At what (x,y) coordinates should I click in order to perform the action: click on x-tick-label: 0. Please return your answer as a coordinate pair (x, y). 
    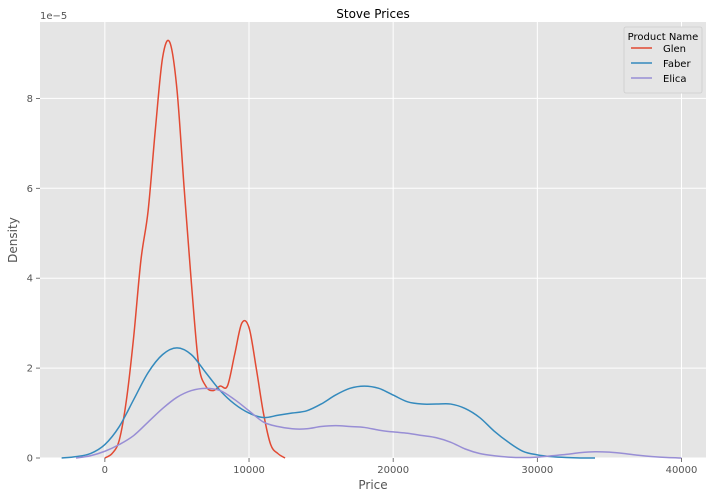
    Looking at the image, I should click on (105, 470).